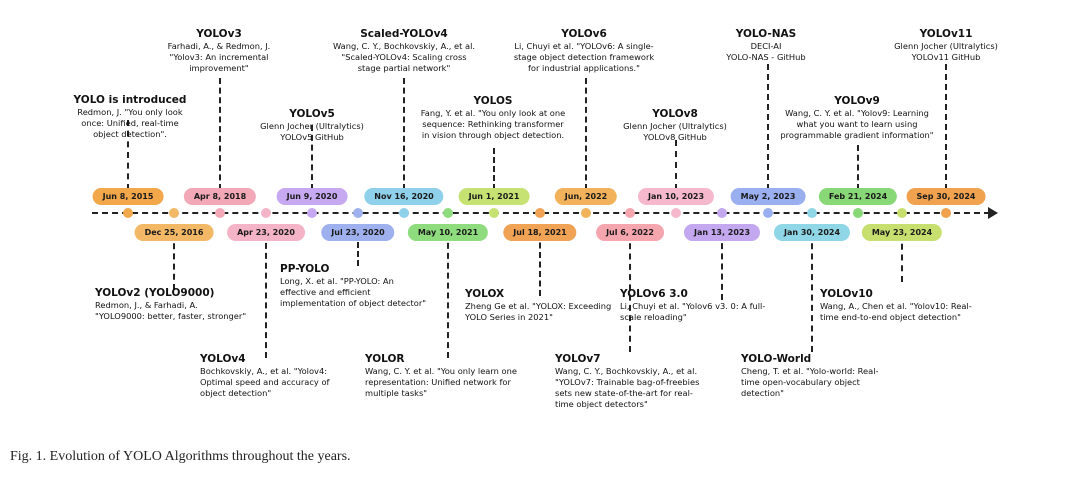  What do you see at coordinates (358, 232) in the screenshot?
I see `date-pill: Jul 23, 2020` at bounding box center [358, 232].